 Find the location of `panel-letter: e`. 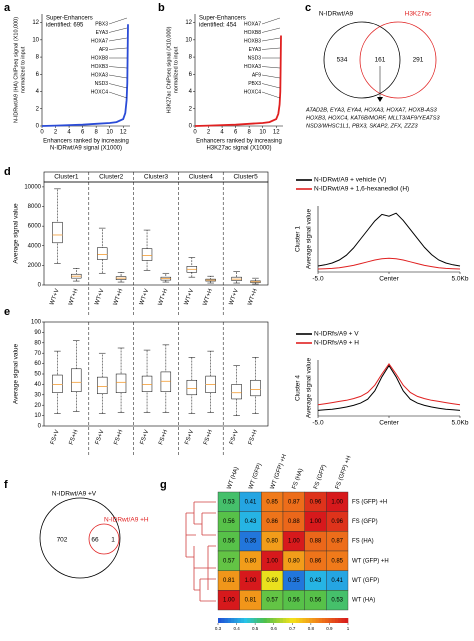

panel-letter: e is located at coordinates (7, 312).